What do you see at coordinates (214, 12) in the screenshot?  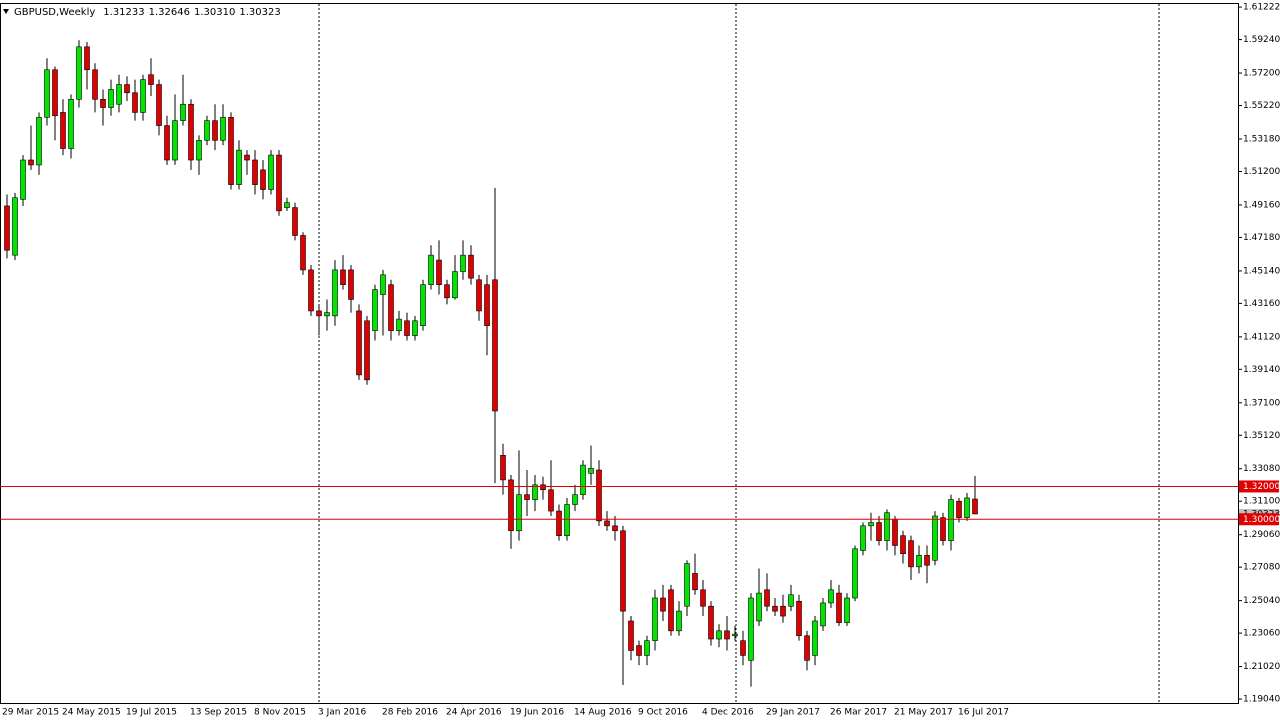 I see `low-value: 1.30310` at bounding box center [214, 12].